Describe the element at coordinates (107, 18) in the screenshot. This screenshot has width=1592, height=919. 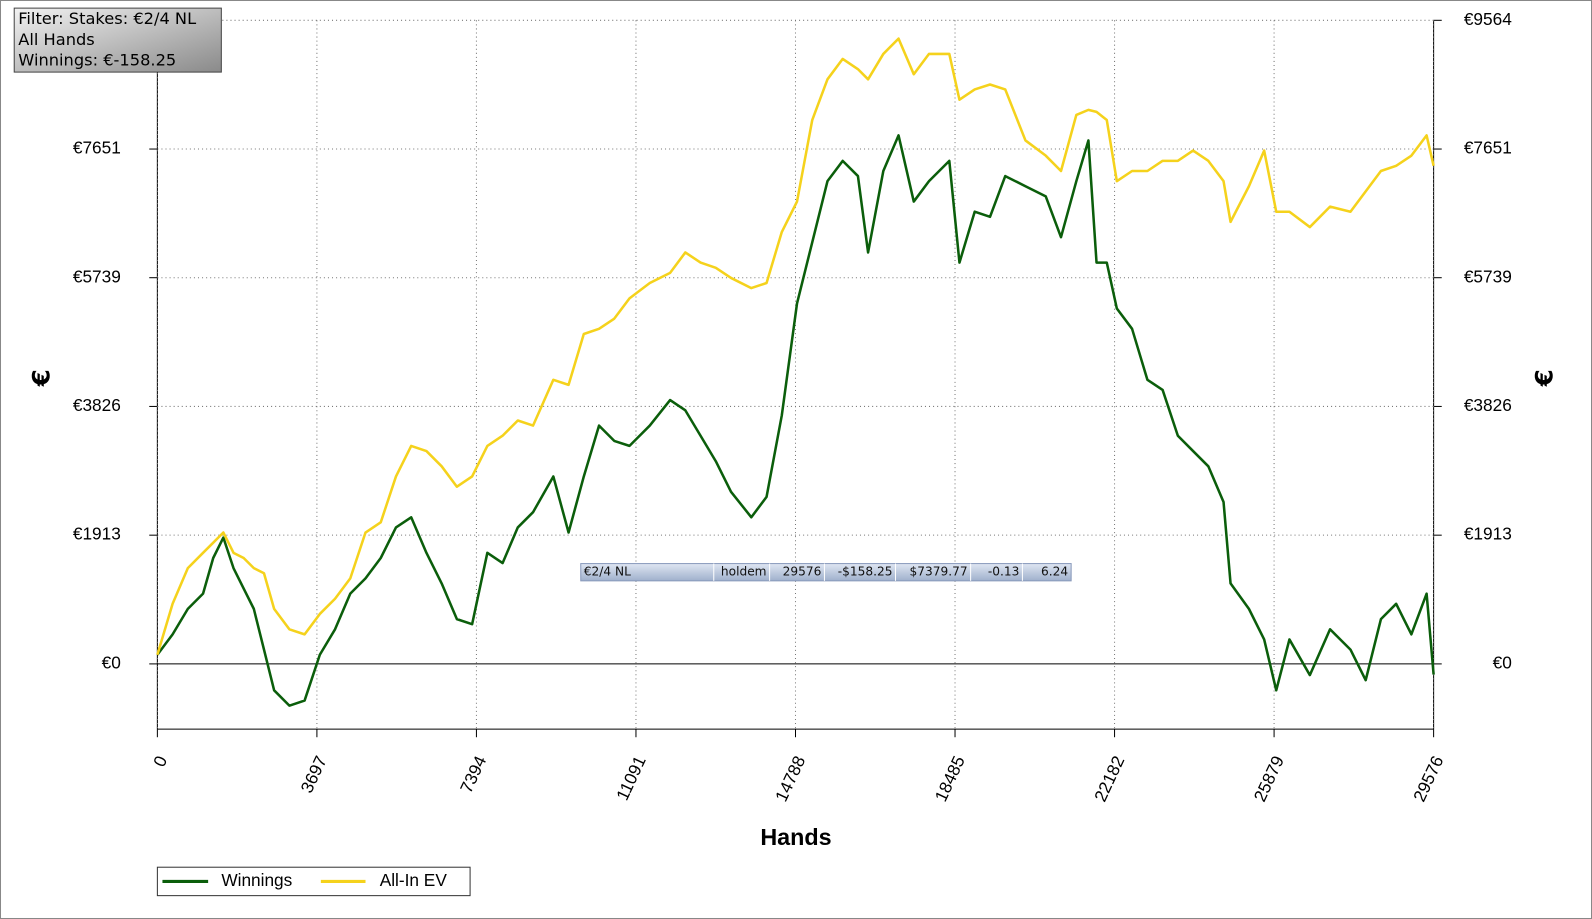
I see `info-line: Filter: Stakes: €2/4 NL` at that location.